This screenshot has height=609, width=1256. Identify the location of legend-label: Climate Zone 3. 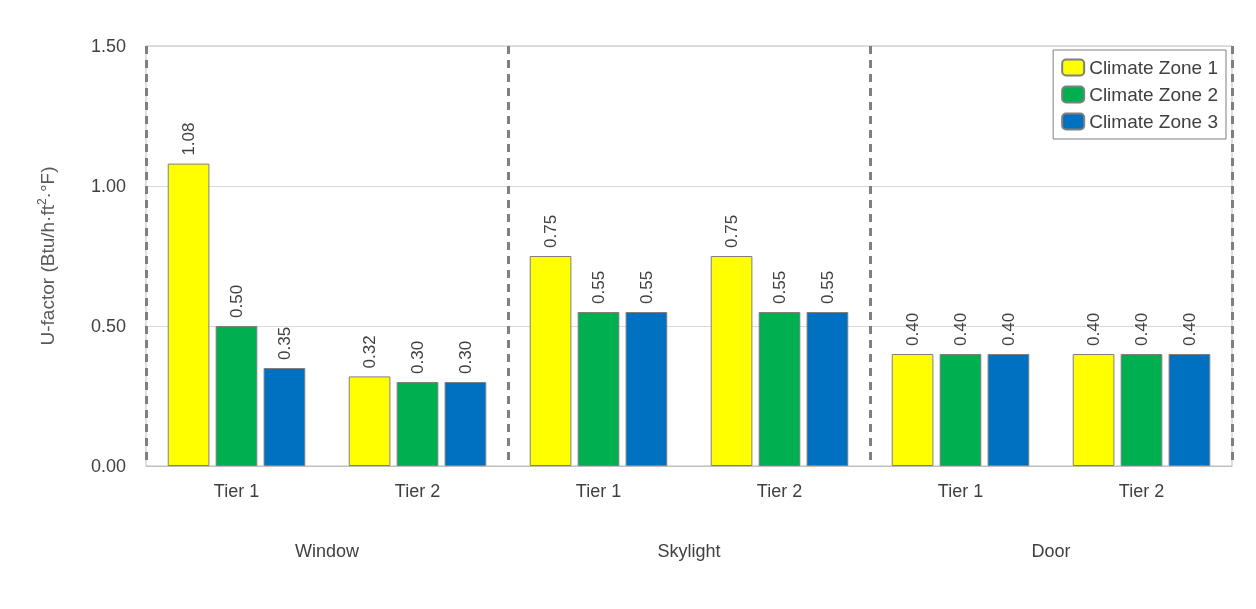
(1154, 121).